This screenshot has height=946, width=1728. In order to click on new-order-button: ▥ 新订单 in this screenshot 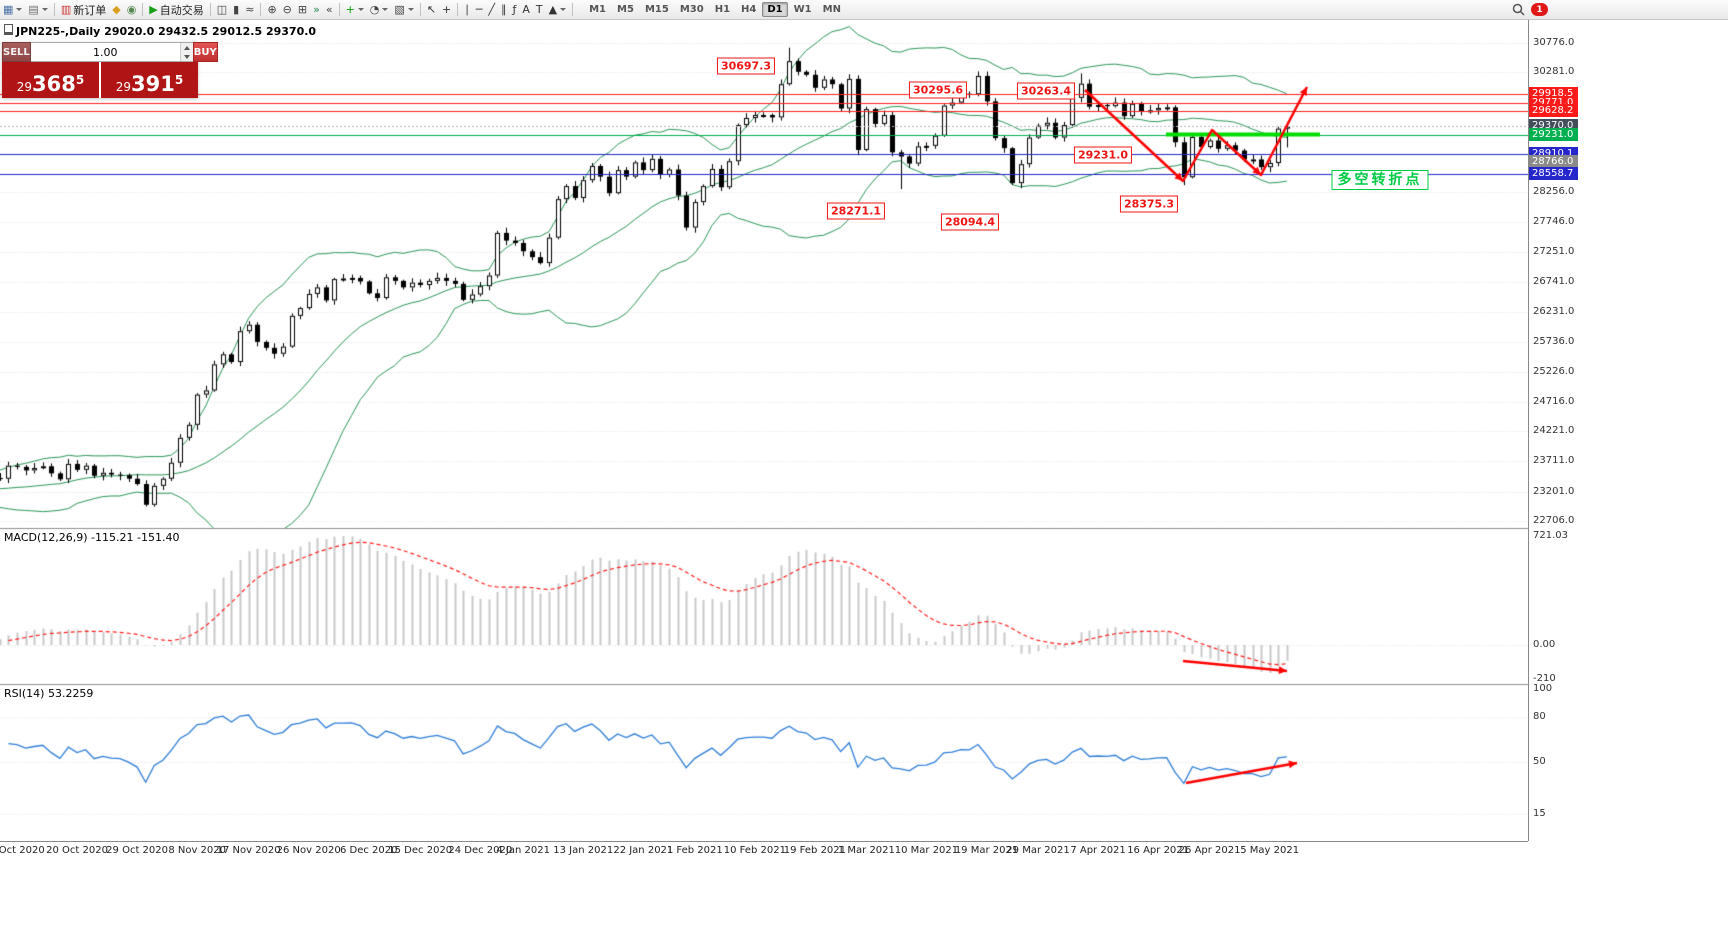, I will do `click(83, 9)`.